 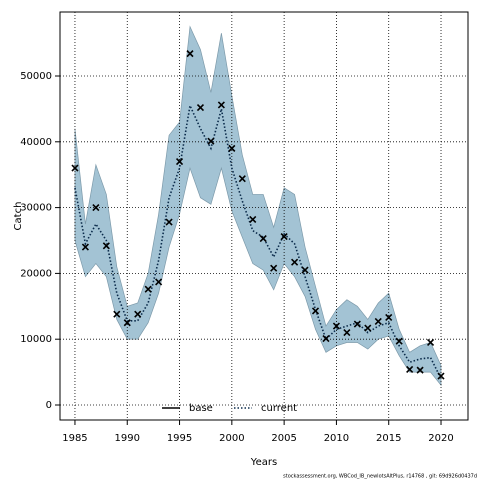 I want to click on x-tick-label: 2005, so click(x=283, y=438).